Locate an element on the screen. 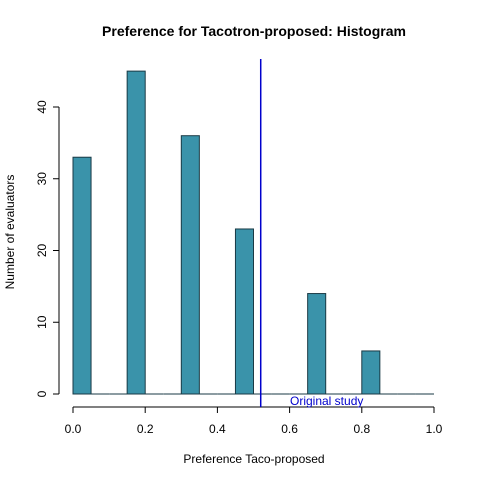  y-tick-label: 30 is located at coordinates (42, 179).